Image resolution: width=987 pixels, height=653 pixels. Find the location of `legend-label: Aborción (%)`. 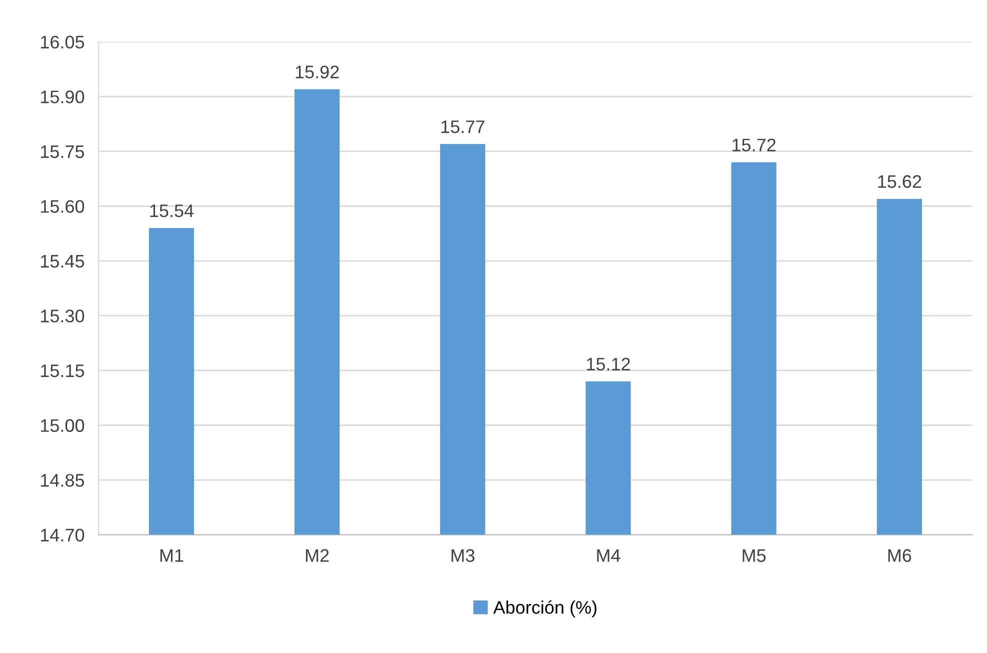

legend-label: Aborción (%) is located at coordinates (544, 609).